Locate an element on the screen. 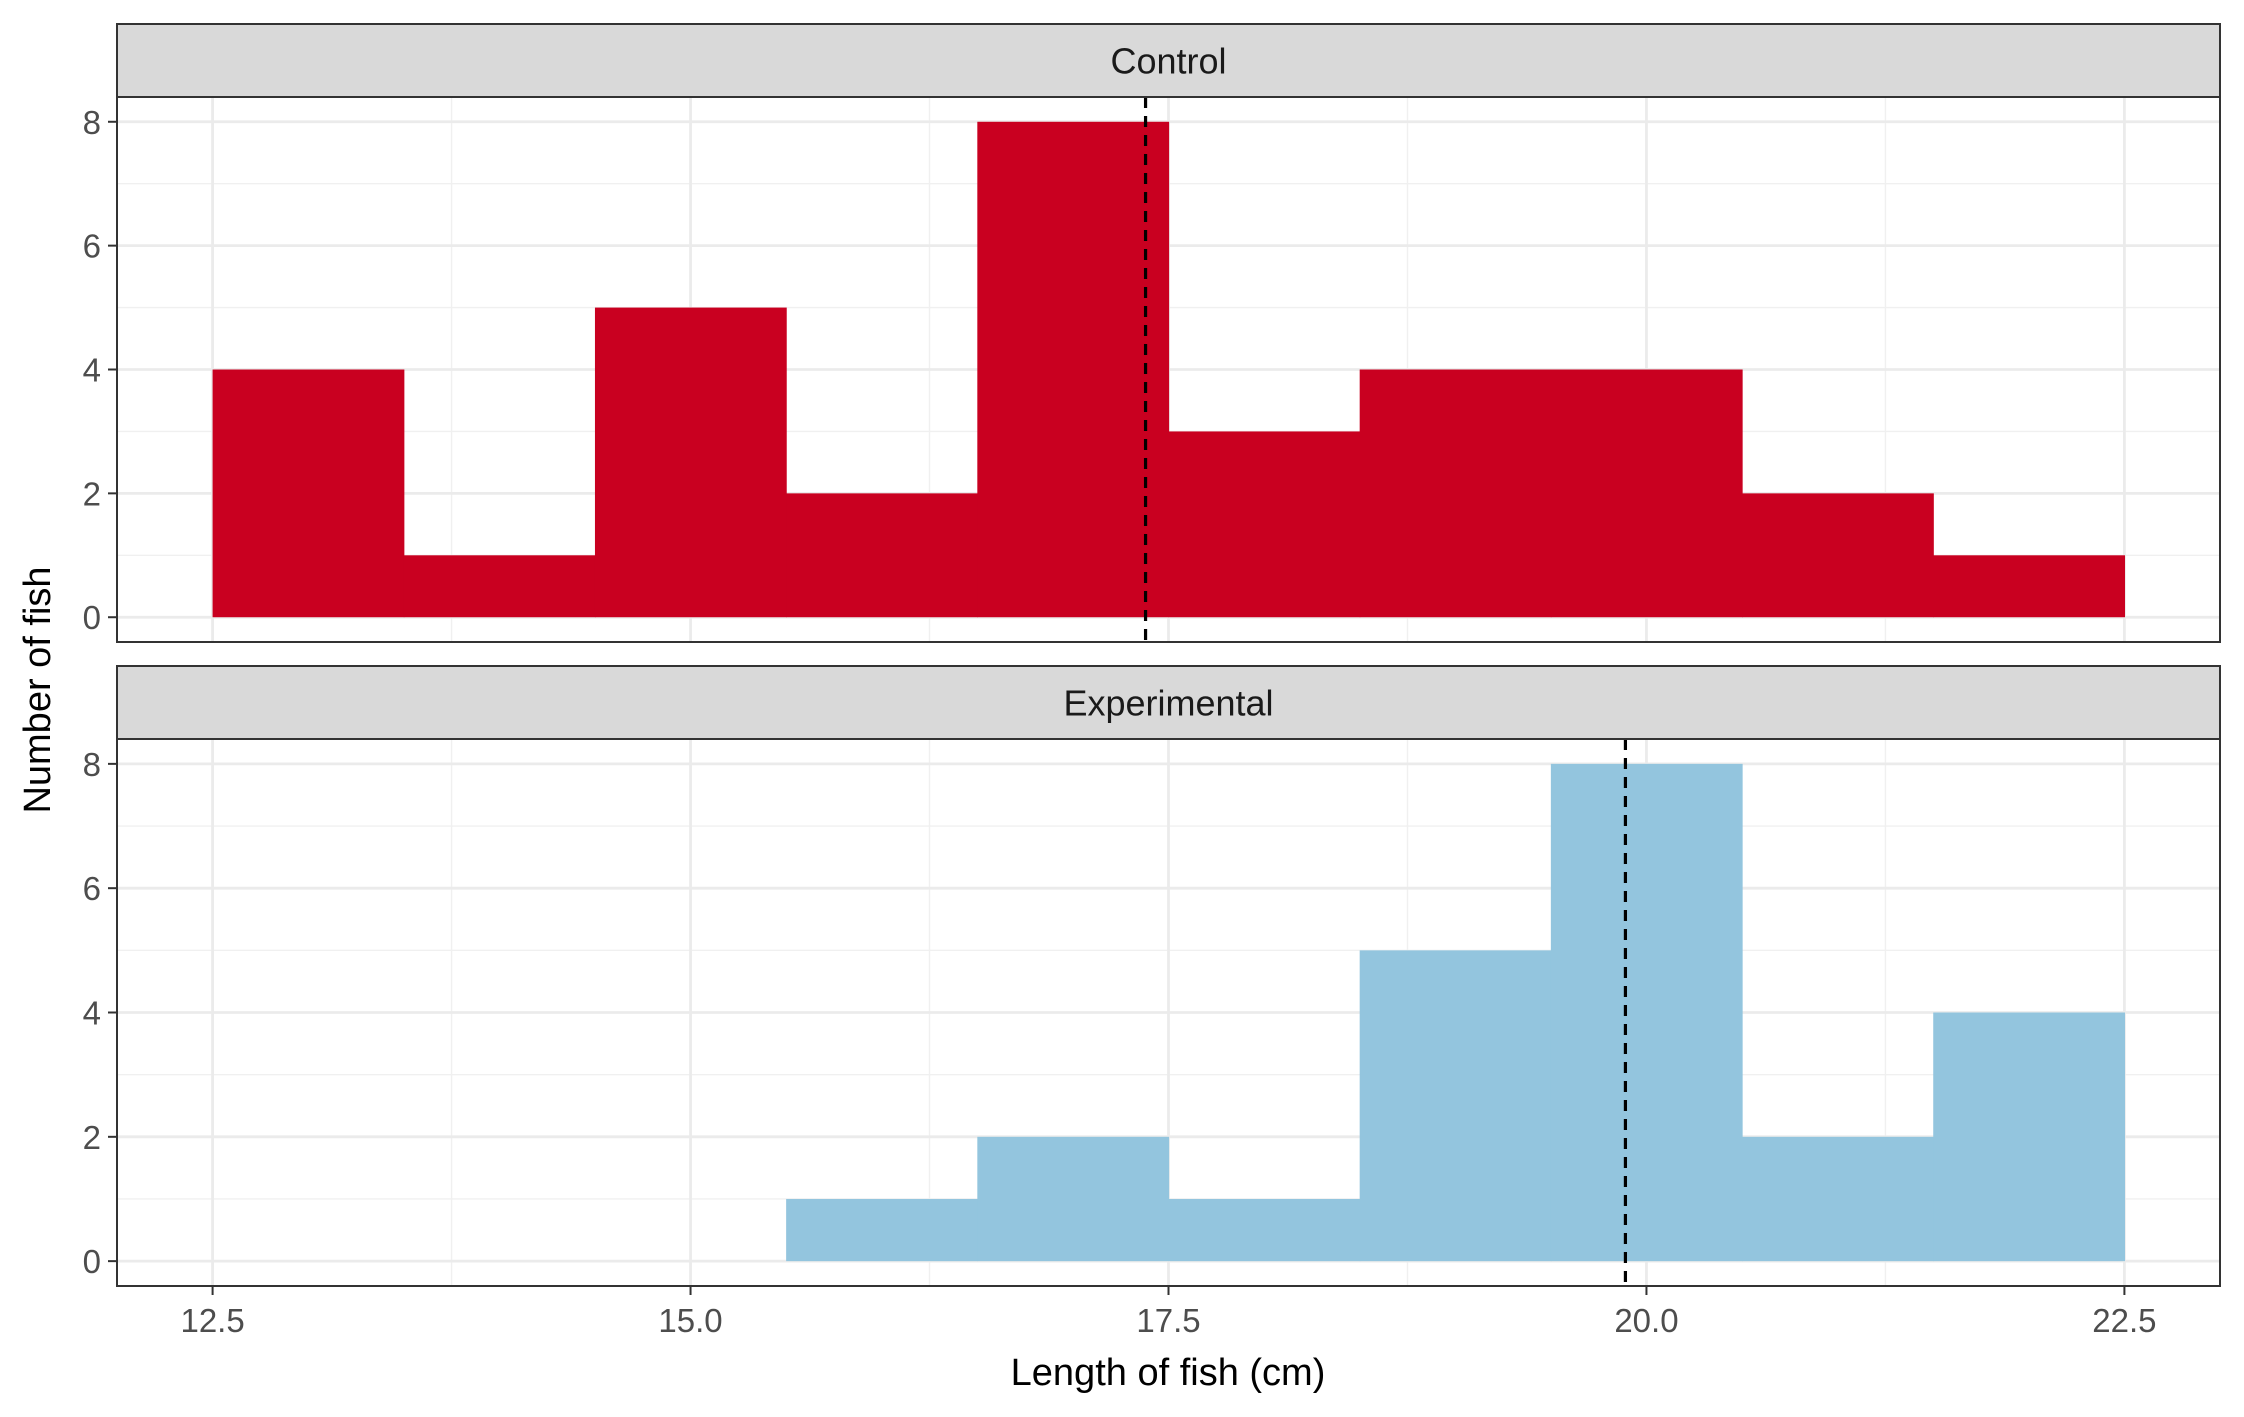 This screenshot has width=2244, height=1417. y-axis-title: Number of fish is located at coordinates (38, 689).